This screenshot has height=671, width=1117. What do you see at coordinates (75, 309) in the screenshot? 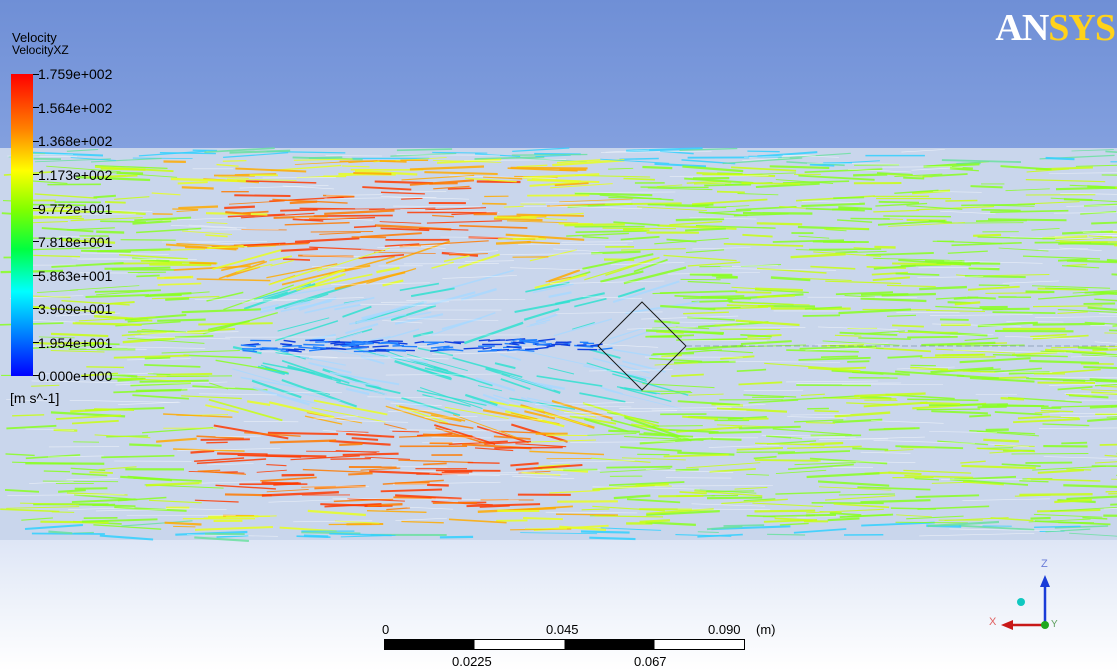
I see `legend-tick-label: 3.909e+001` at bounding box center [75, 309].